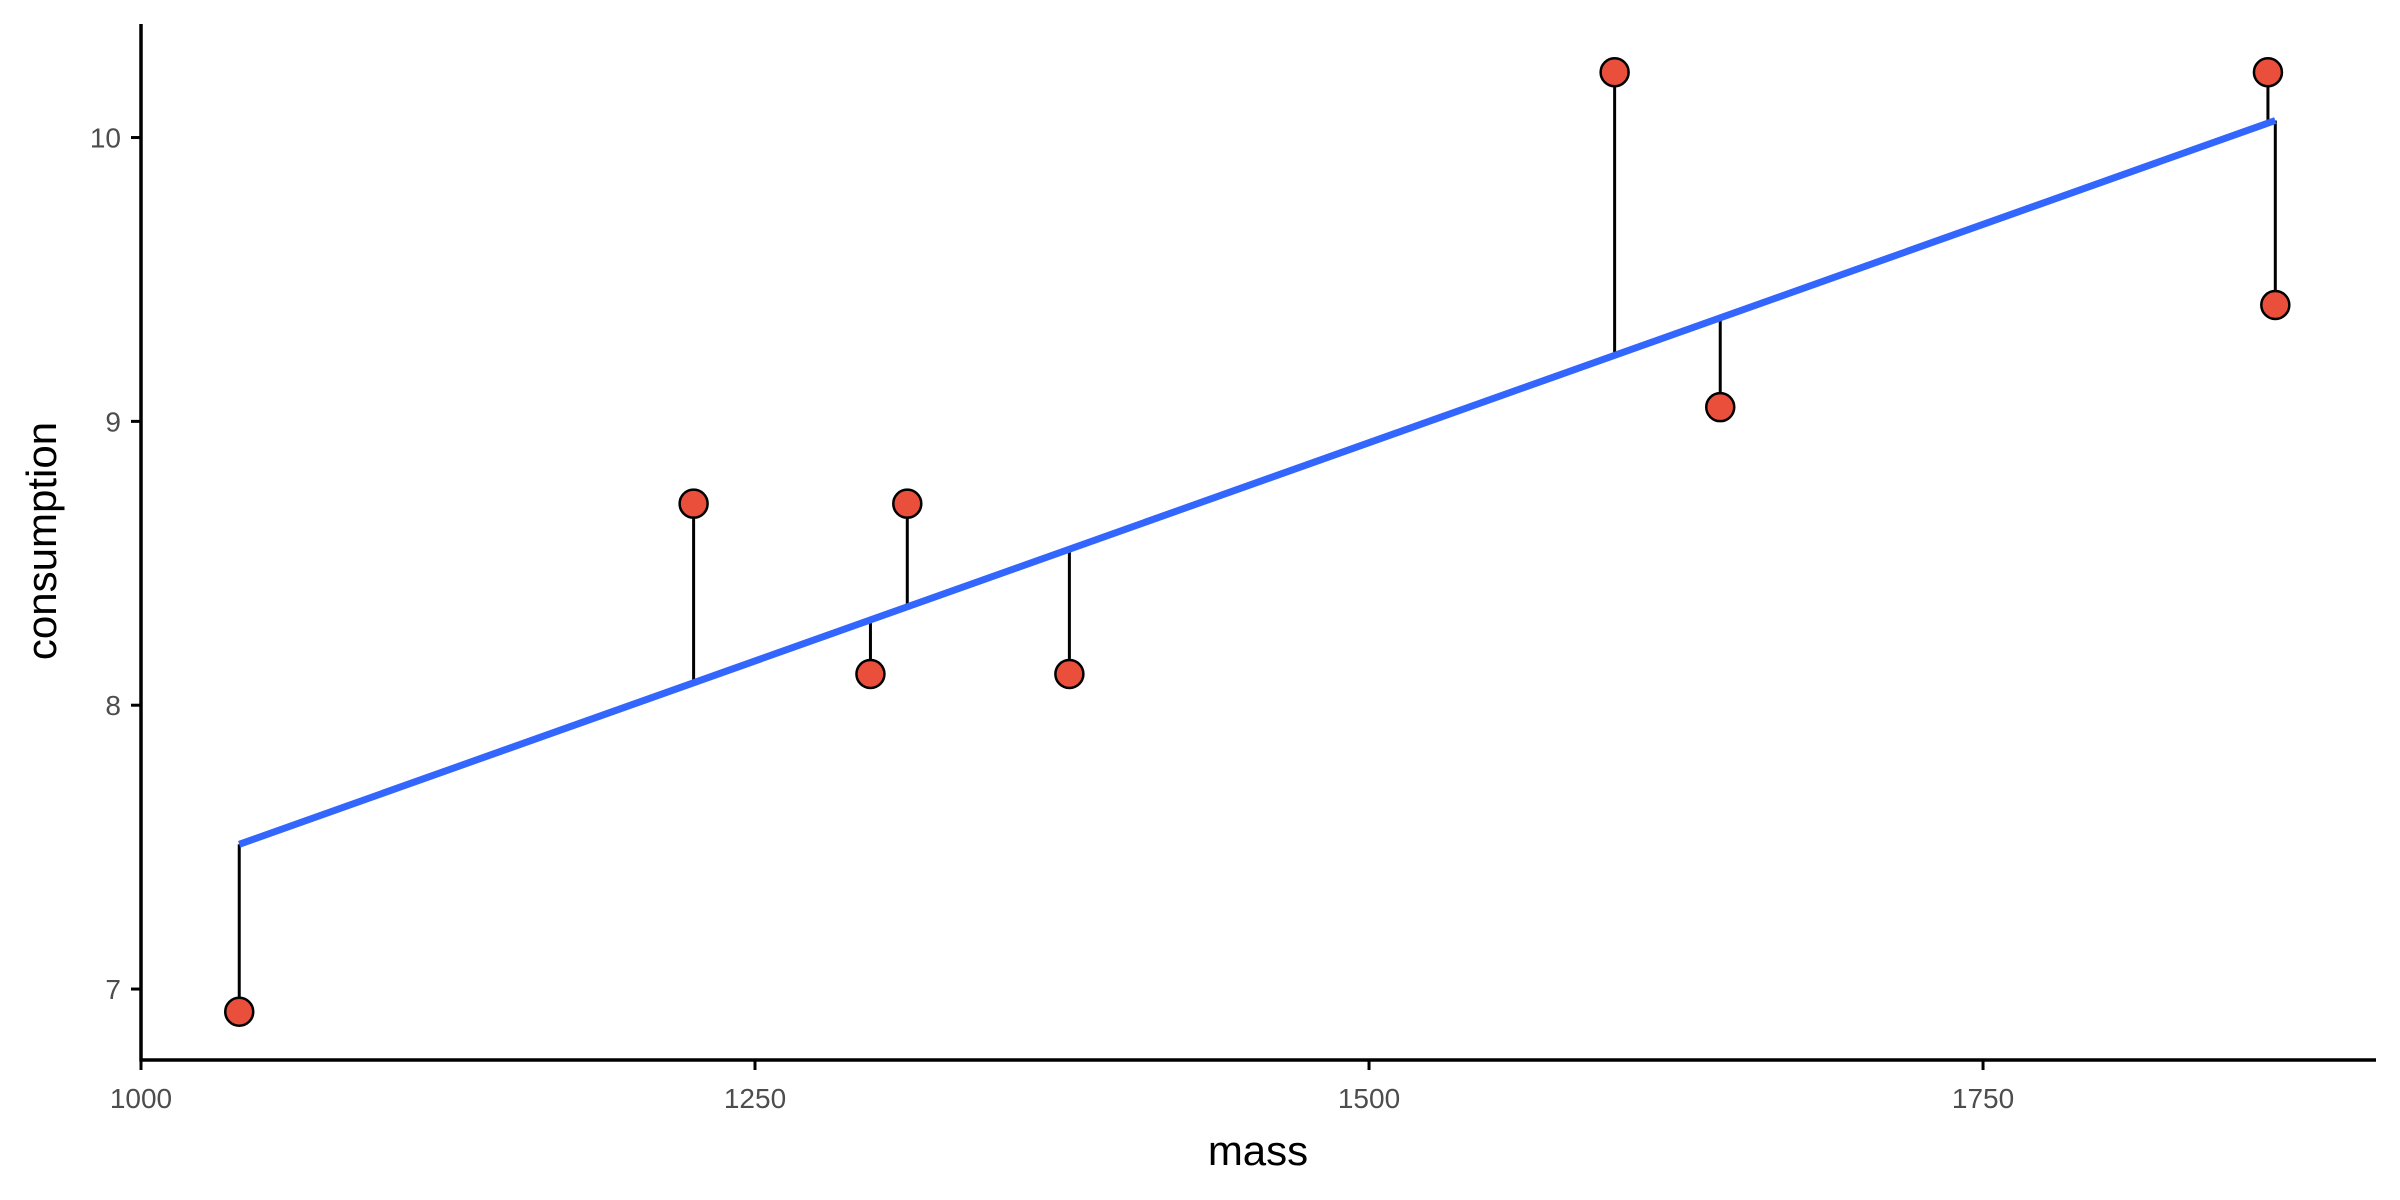 The image size is (2400, 1200). Describe the element at coordinates (113, 421) in the screenshot. I see `y-tick-label-9: 9` at that location.